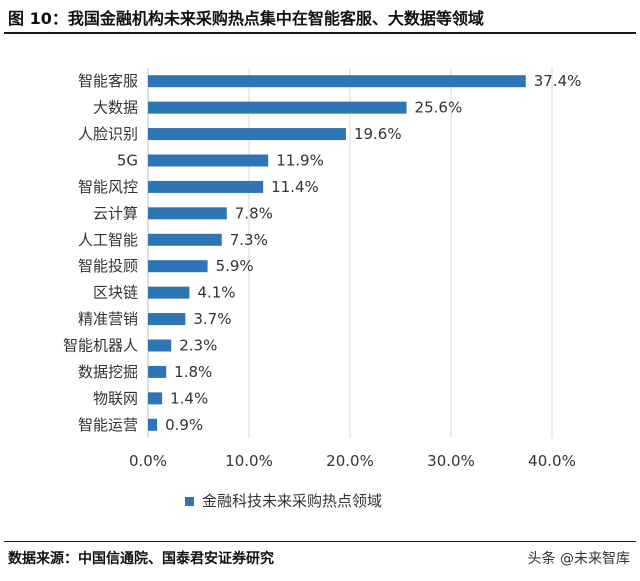 The width and height of the screenshot is (640, 581). I want to click on value-label: 19.6%, so click(378, 134).